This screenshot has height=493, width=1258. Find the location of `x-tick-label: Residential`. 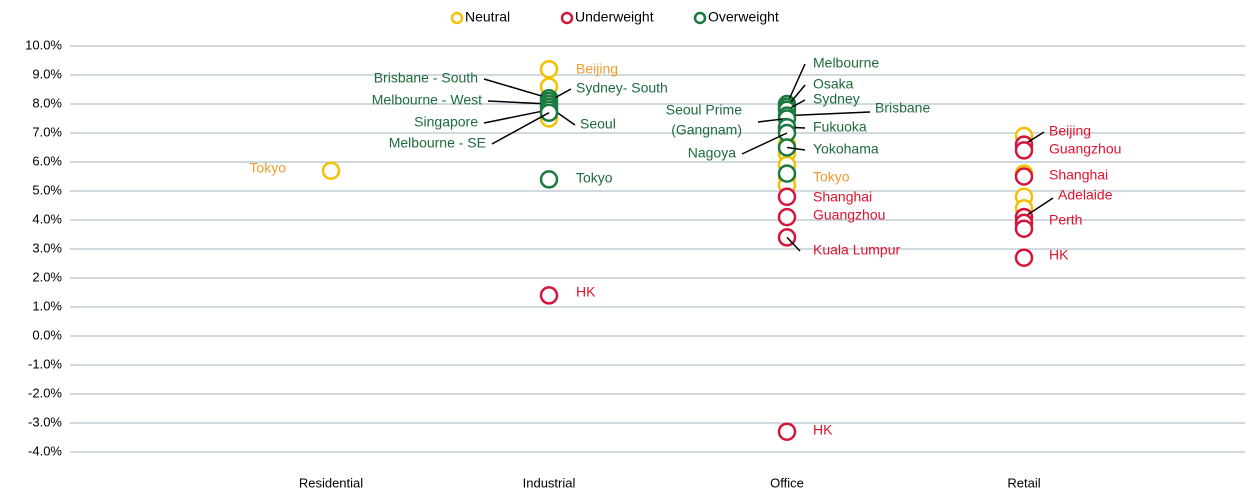

x-tick-label: Residential is located at coordinates (331, 482).